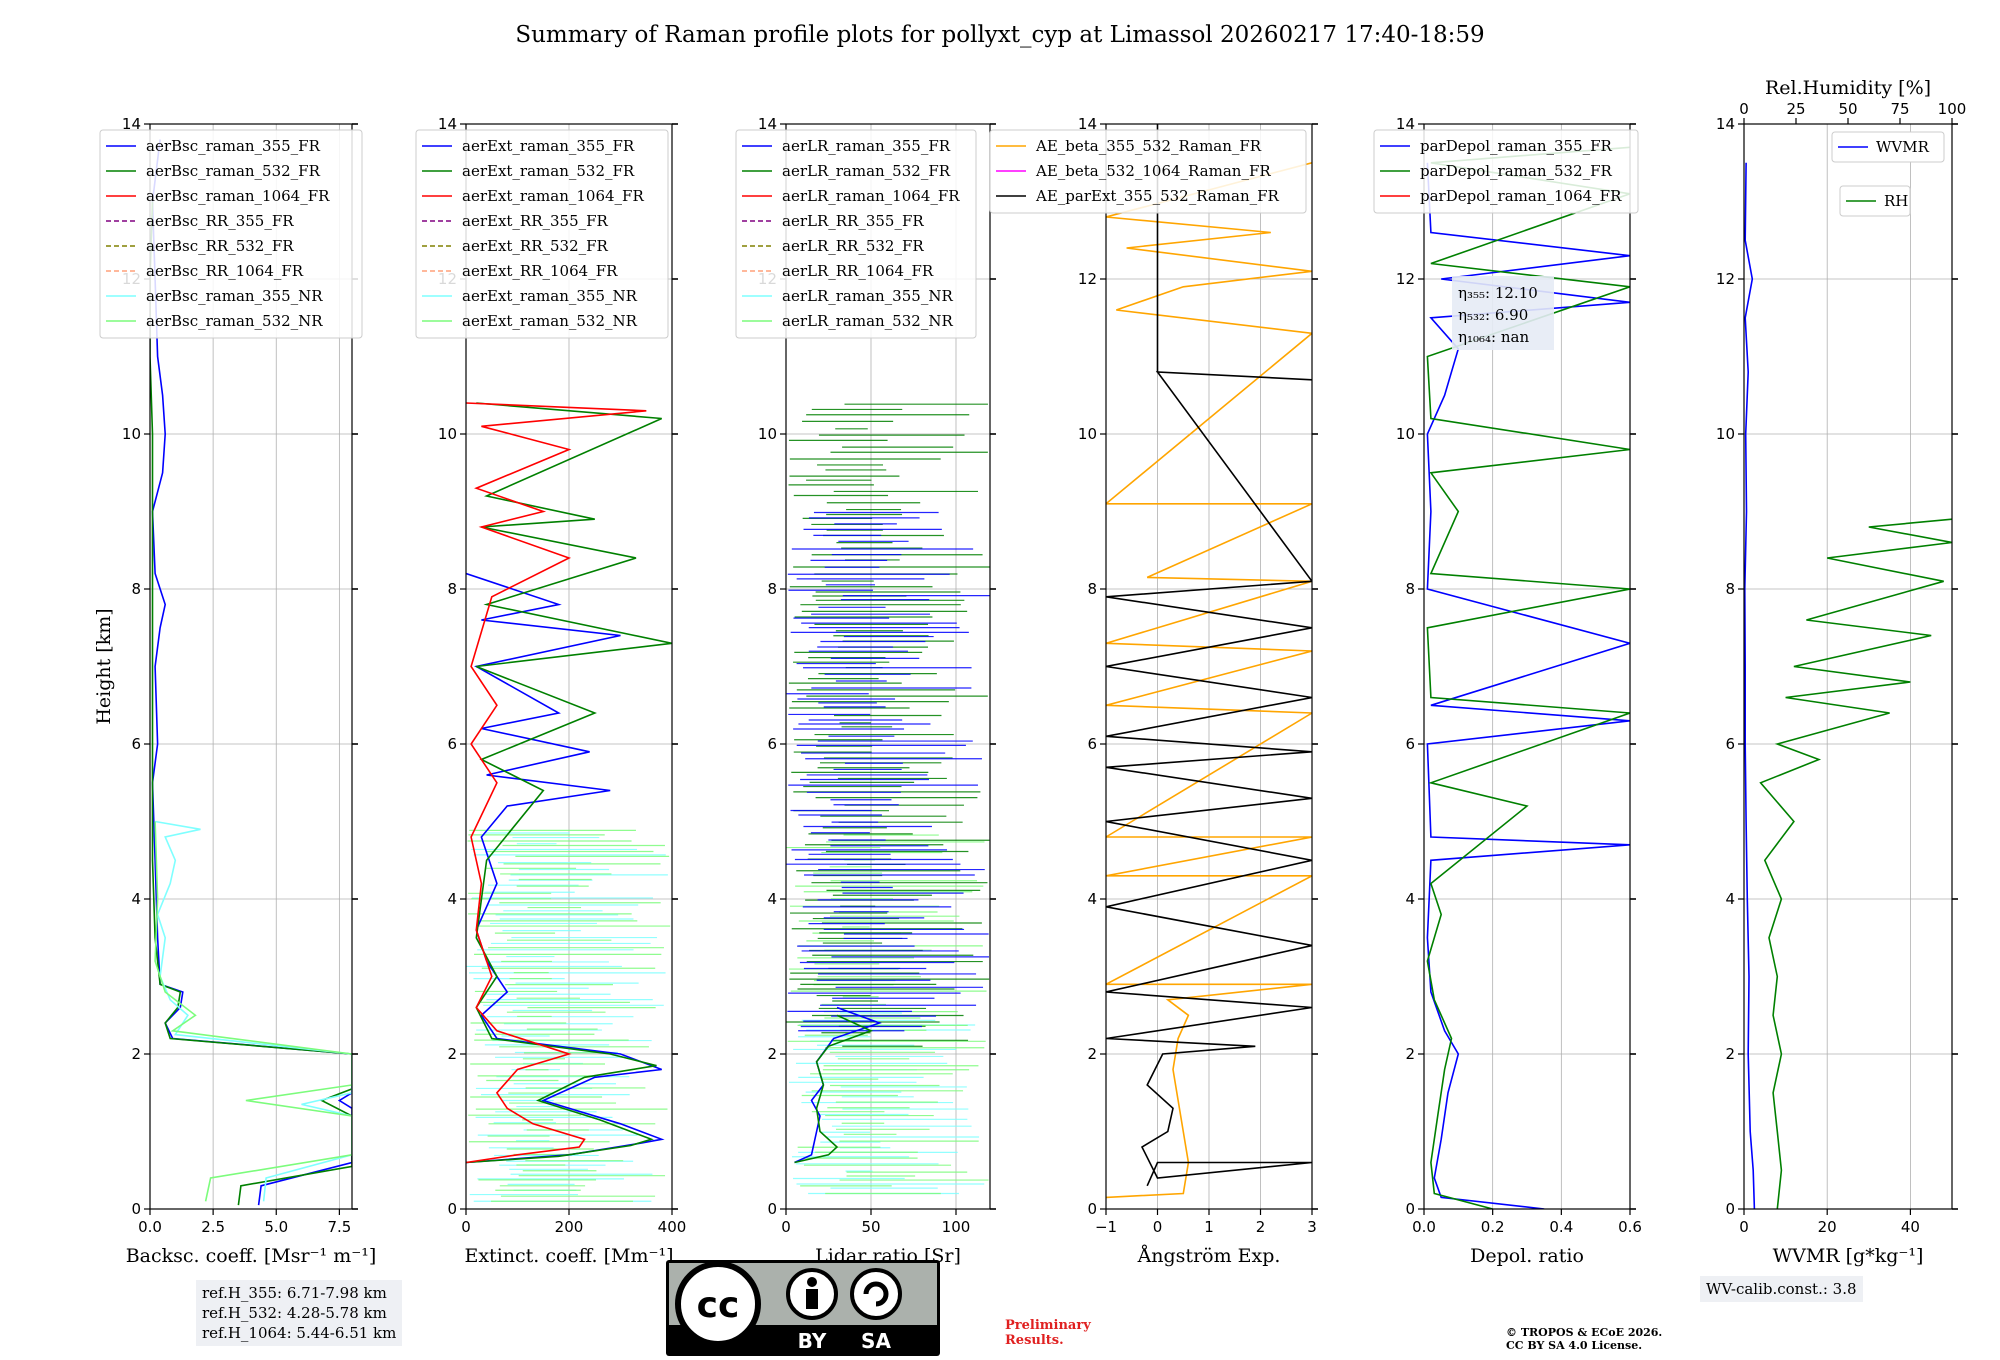  Describe the element at coordinates (1521, 196) in the screenshot. I see `legend-label: parDepol_raman_1064_FR` at that location.